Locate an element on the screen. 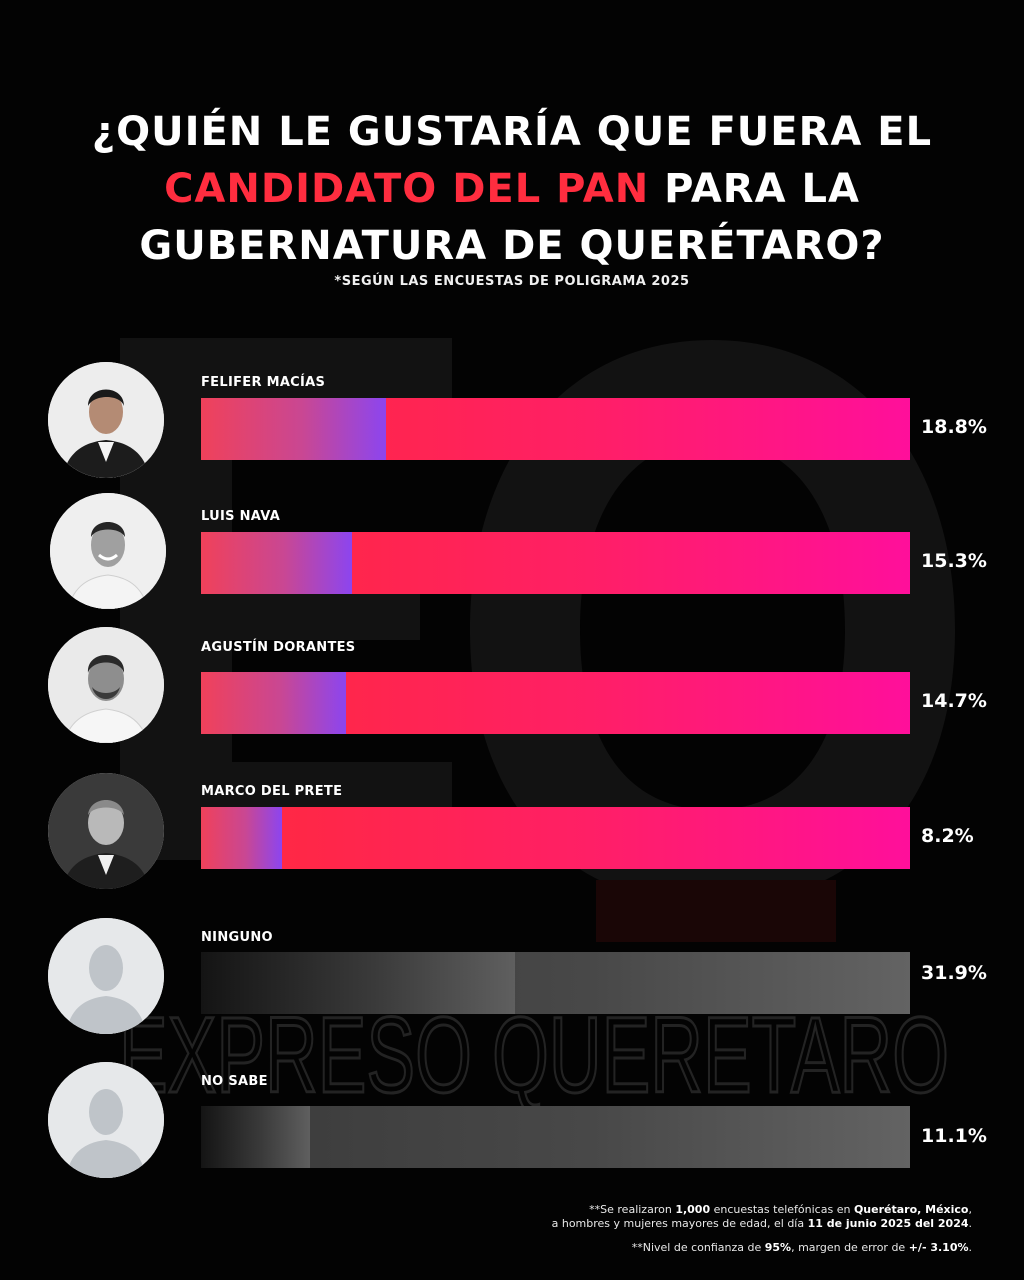 The width and height of the screenshot is (1024, 1280). bar-track-agustin-dorantes is located at coordinates (555, 703).